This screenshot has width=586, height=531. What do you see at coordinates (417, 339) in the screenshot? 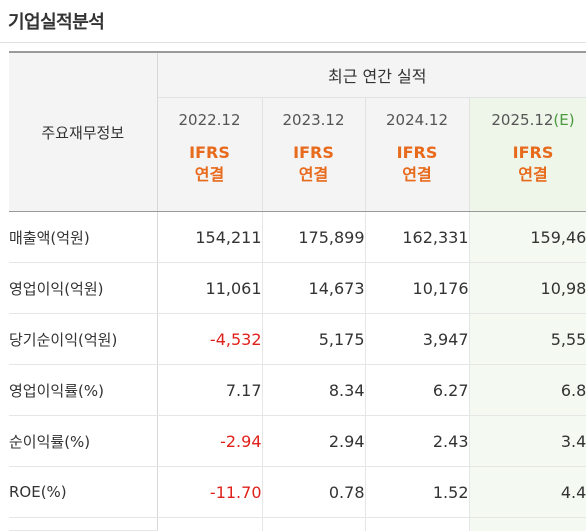
I see `table-cell: 3,947` at bounding box center [417, 339].